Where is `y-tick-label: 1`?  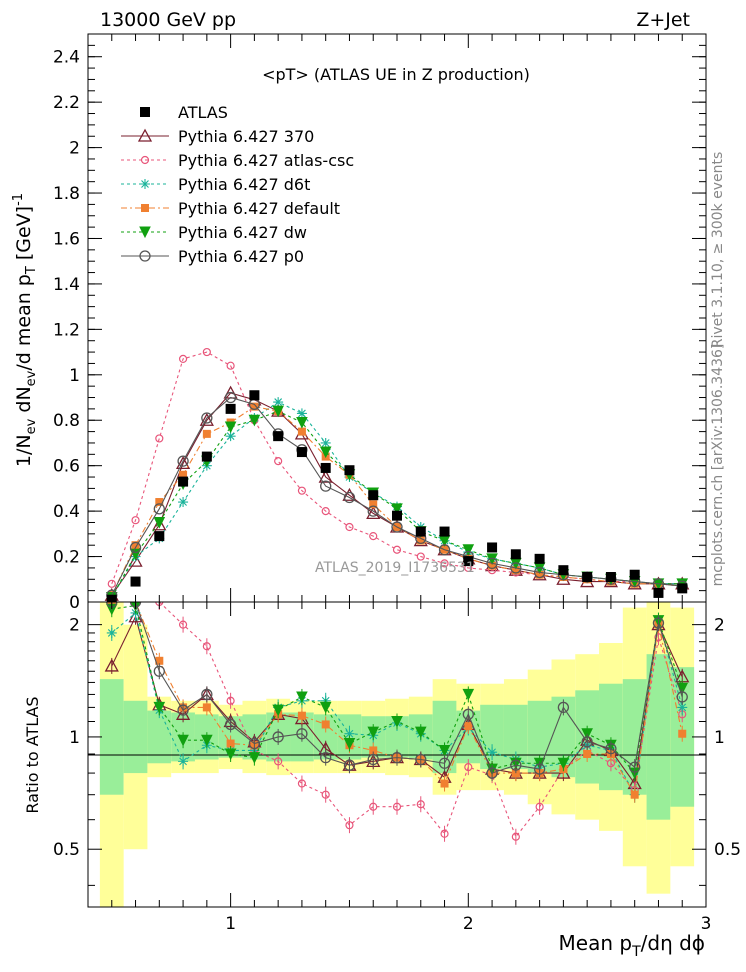 y-tick-label: 1 is located at coordinates (74, 376).